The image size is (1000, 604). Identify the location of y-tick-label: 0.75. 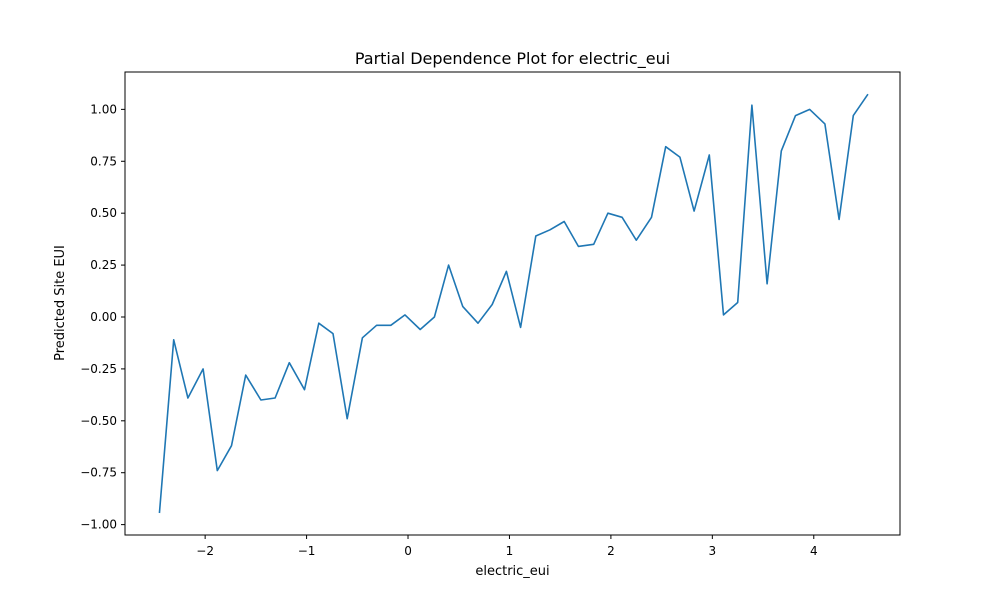
(103, 161).